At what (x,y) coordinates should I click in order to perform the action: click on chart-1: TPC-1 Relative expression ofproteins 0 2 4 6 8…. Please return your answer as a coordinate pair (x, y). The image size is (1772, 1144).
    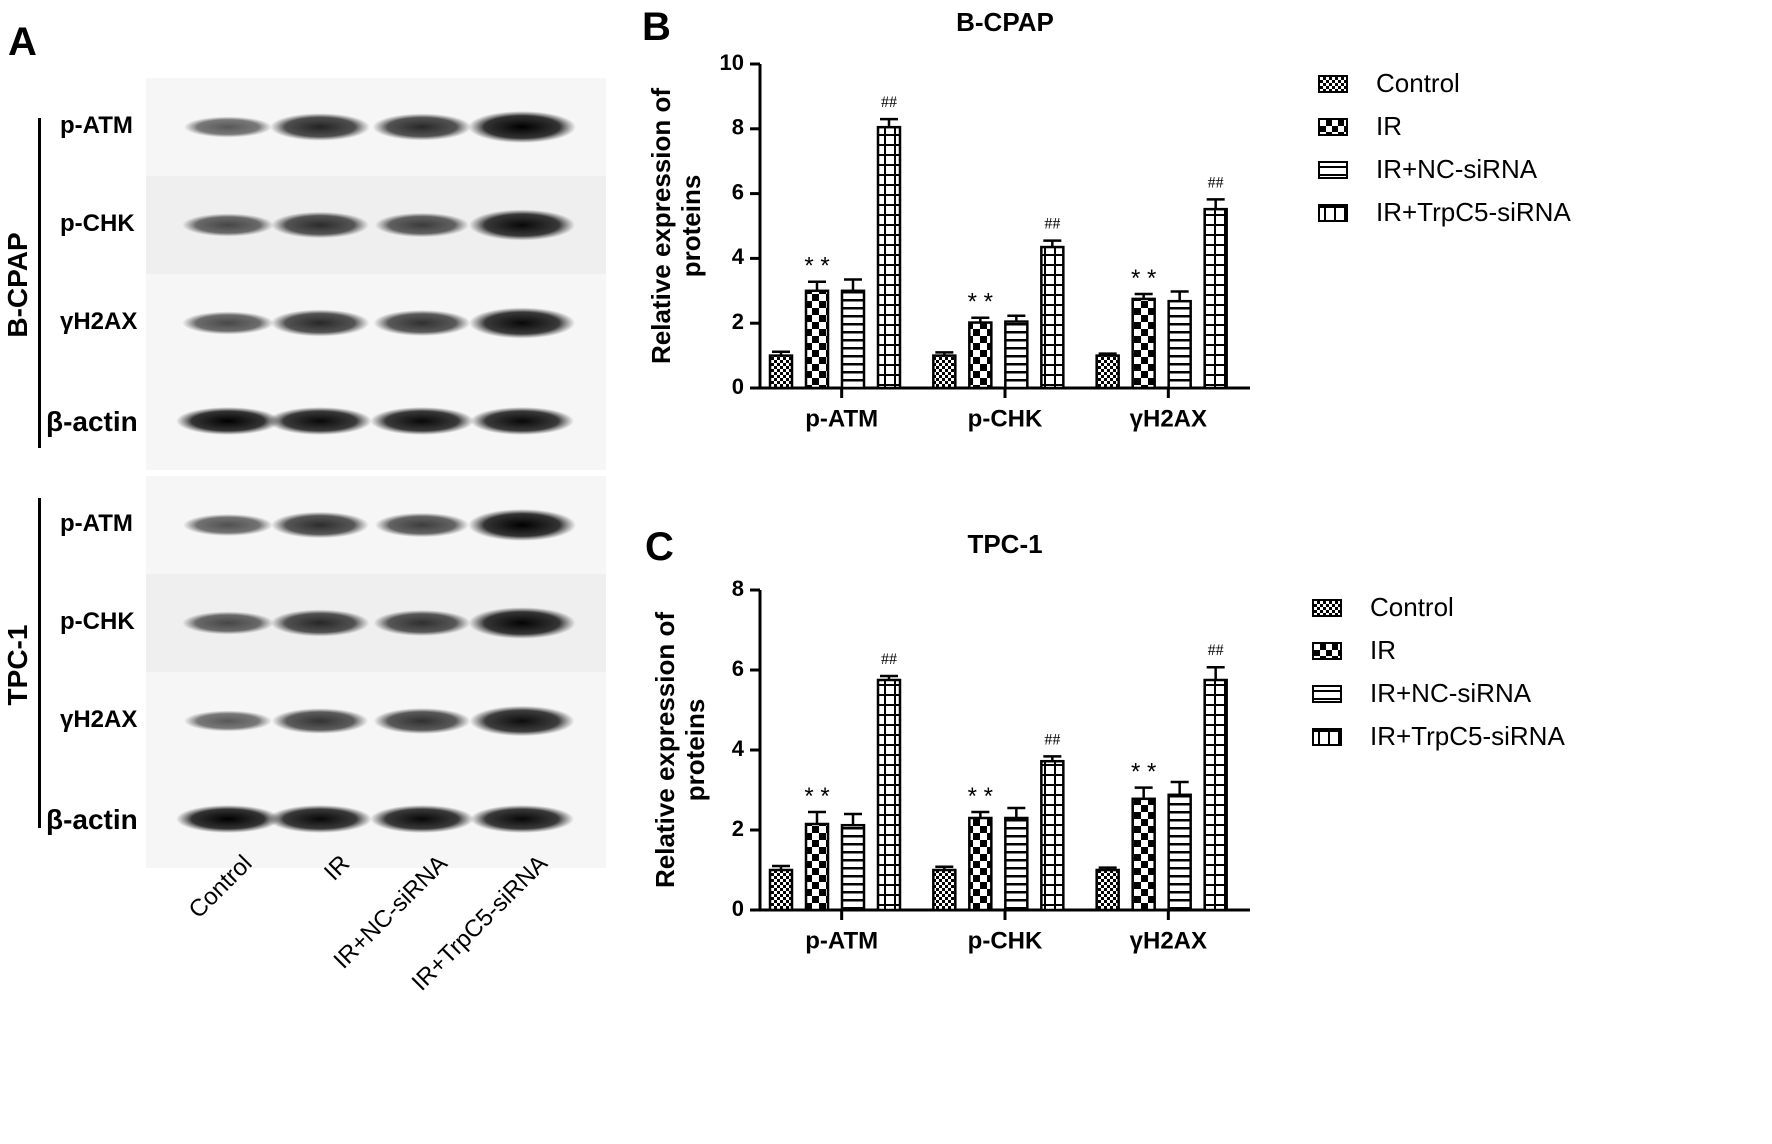
    Looking at the image, I should click on (950, 741).